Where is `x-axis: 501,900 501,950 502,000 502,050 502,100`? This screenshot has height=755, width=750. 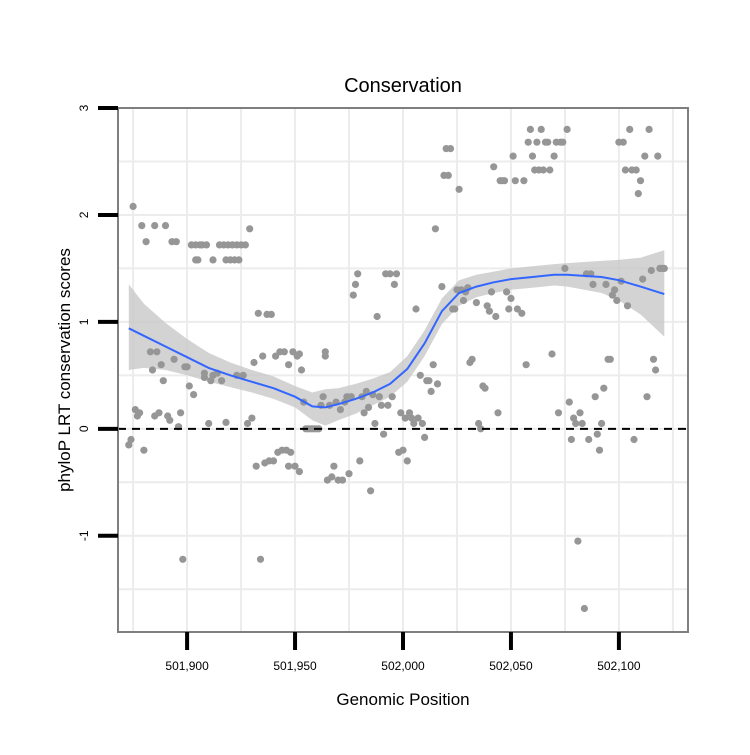 x-axis: 501,900 501,950 502,000 502,050 502,100 is located at coordinates (403, 652).